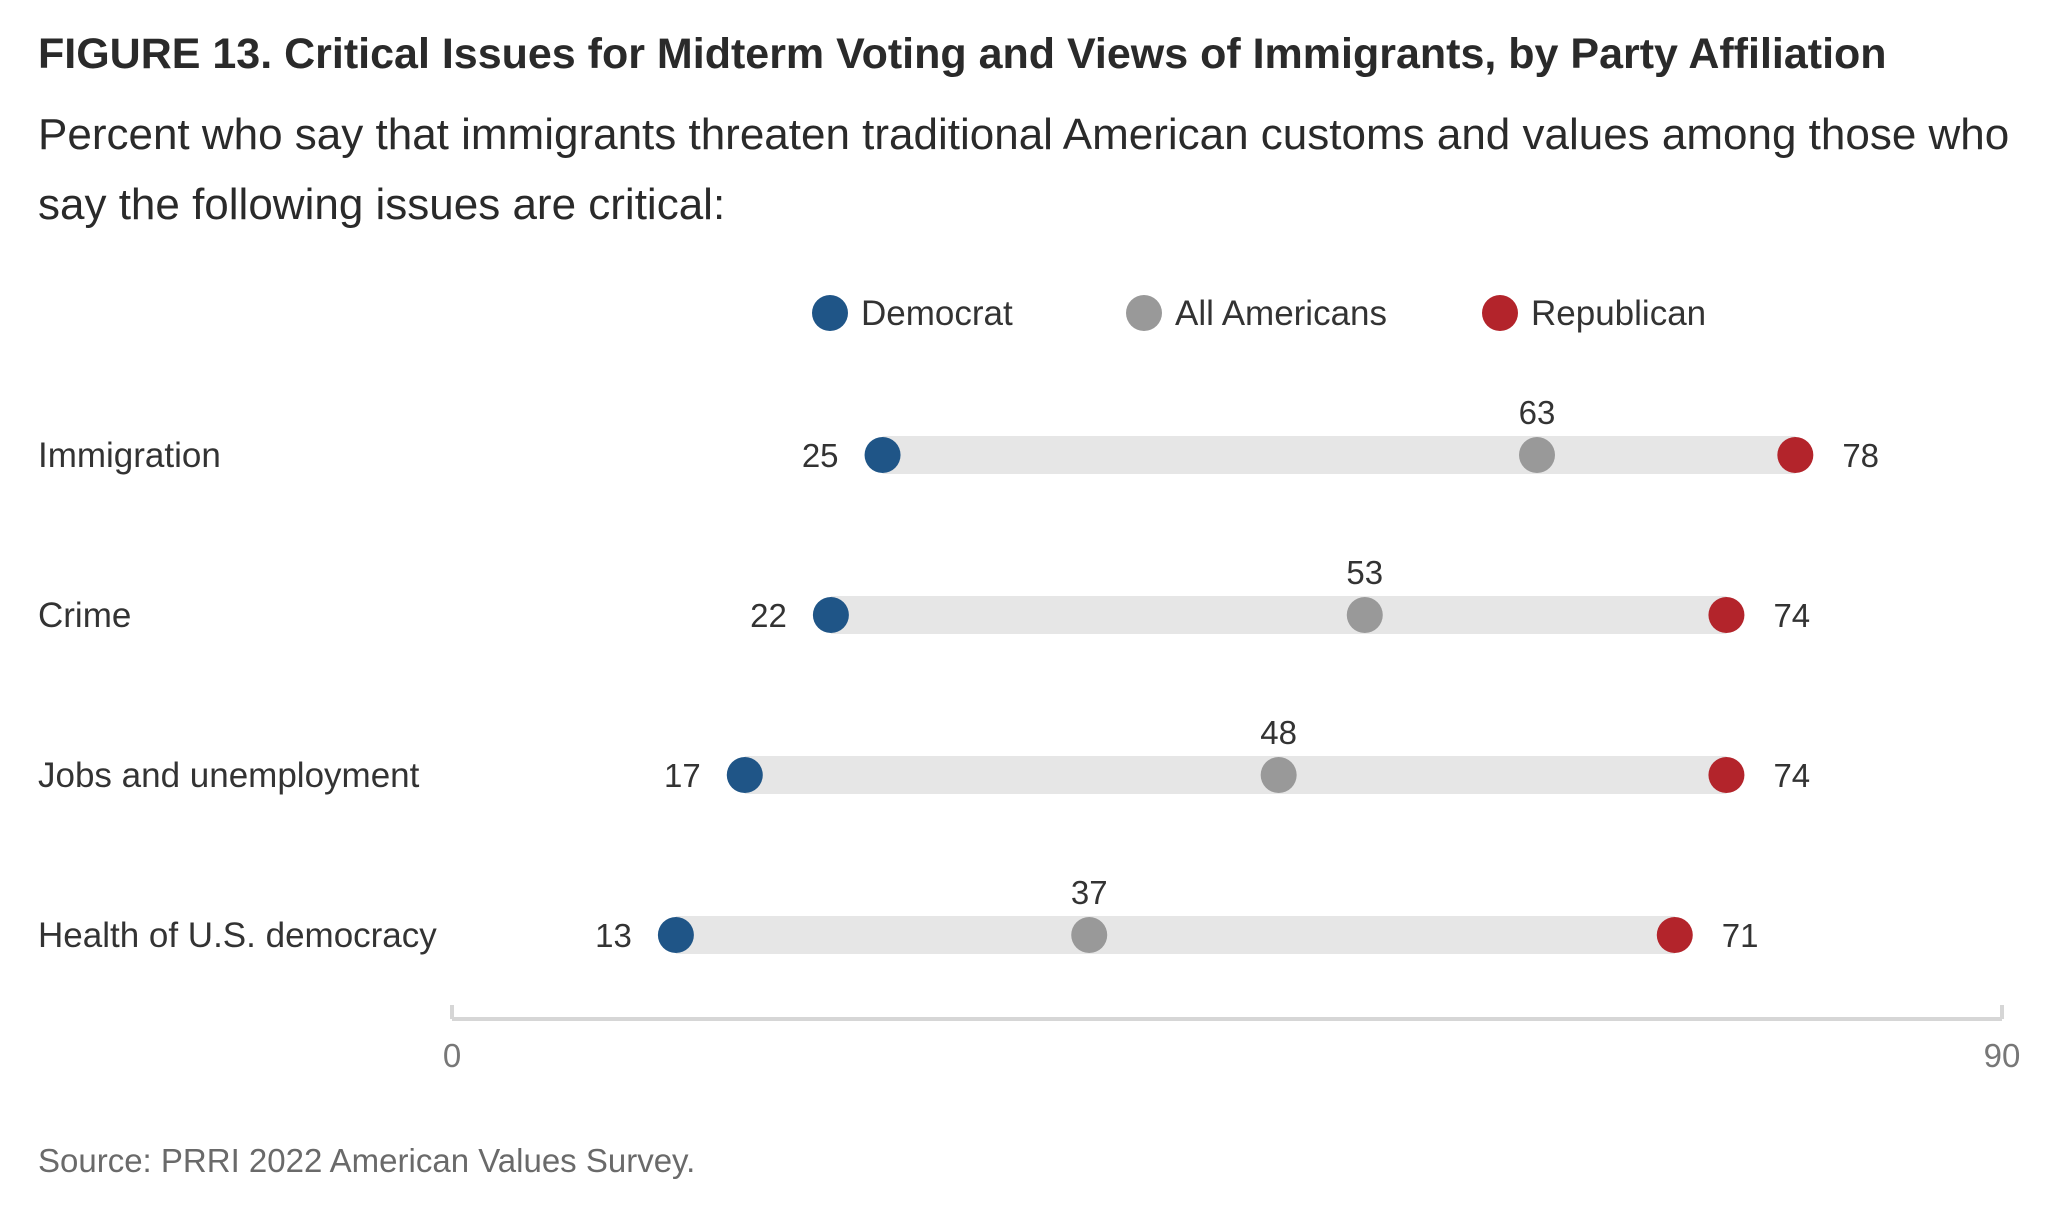 This screenshot has width=2064, height=1209. I want to click on legend-label-0: Democrat, so click(937, 313).